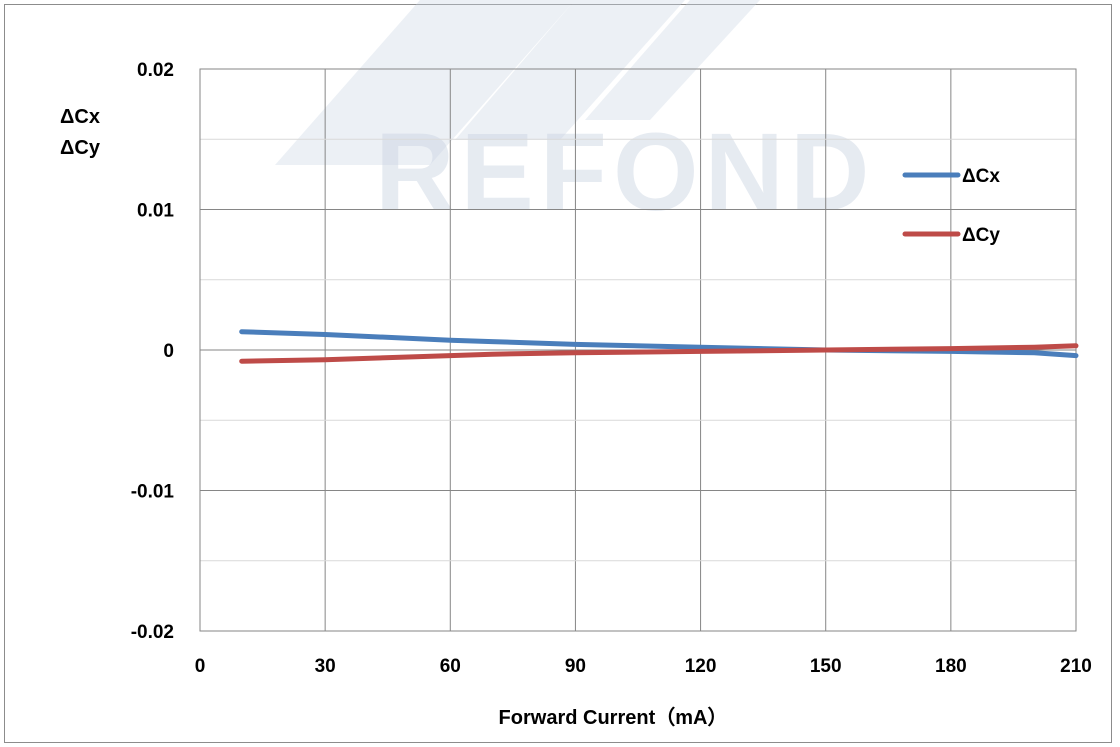  Describe the element at coordinates (200, 666) in the screenshot. I see `x-tick-label: 0` at that location.